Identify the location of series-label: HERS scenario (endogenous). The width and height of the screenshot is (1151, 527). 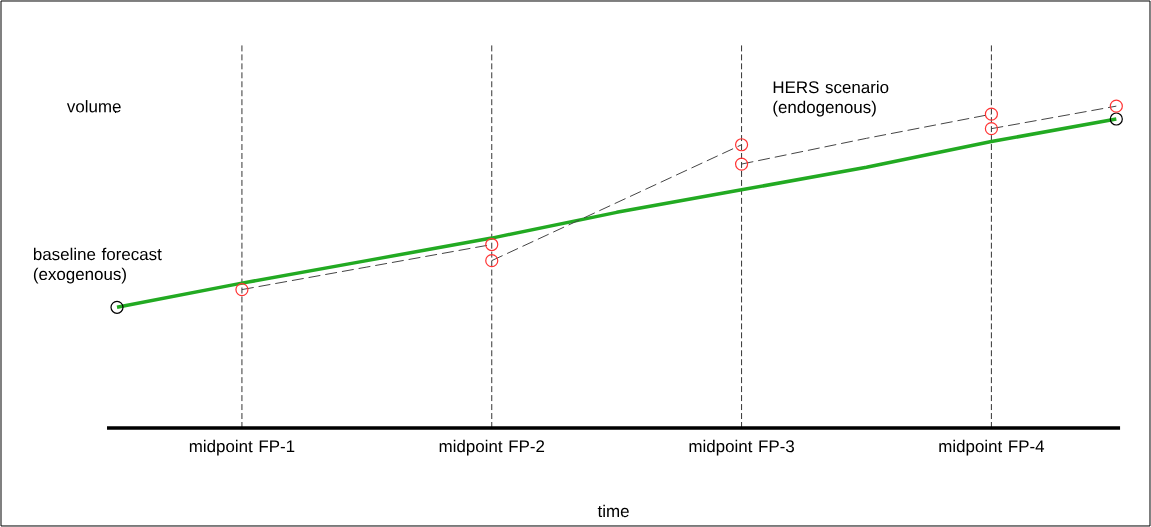
(831, 98).